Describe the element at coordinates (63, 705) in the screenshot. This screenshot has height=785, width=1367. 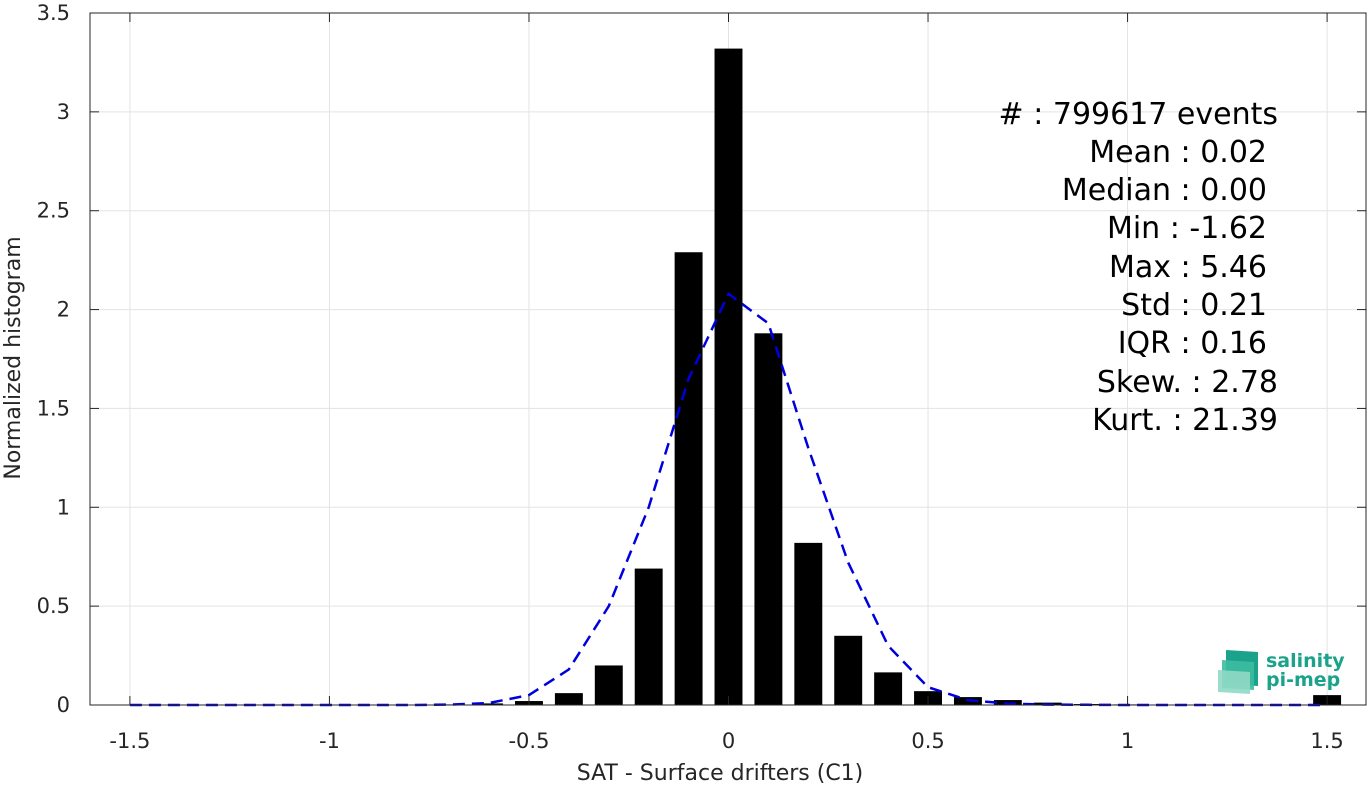
I see `y-tick-label: 0` at that location.